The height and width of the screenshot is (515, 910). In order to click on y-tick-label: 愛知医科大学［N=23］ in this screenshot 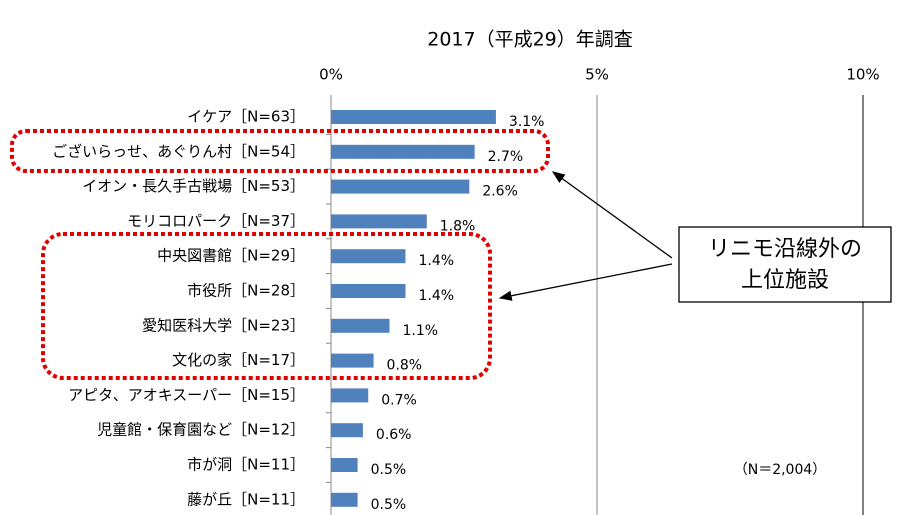, I will do `click(223, 325)`.